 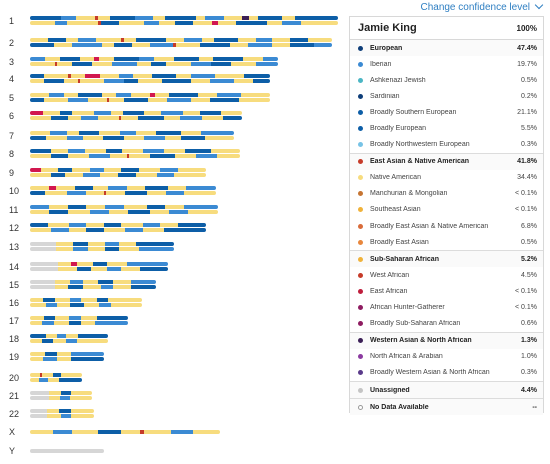 I want to click on ancestry-subregion-row: Broadly Southern European 21.1%, so click(x=446, y=112).